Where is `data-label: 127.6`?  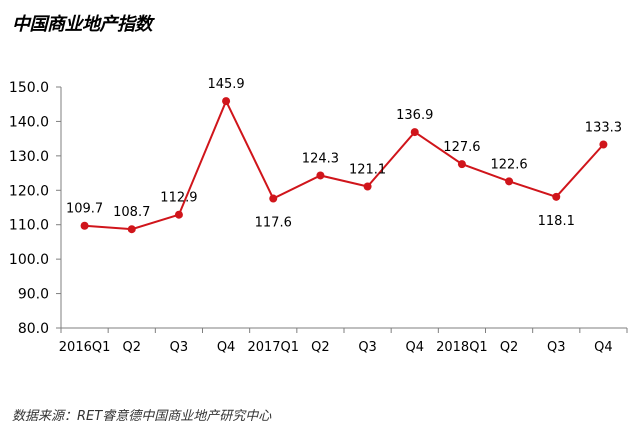
data-label: 127.6 is located at coordinates (461, 147).